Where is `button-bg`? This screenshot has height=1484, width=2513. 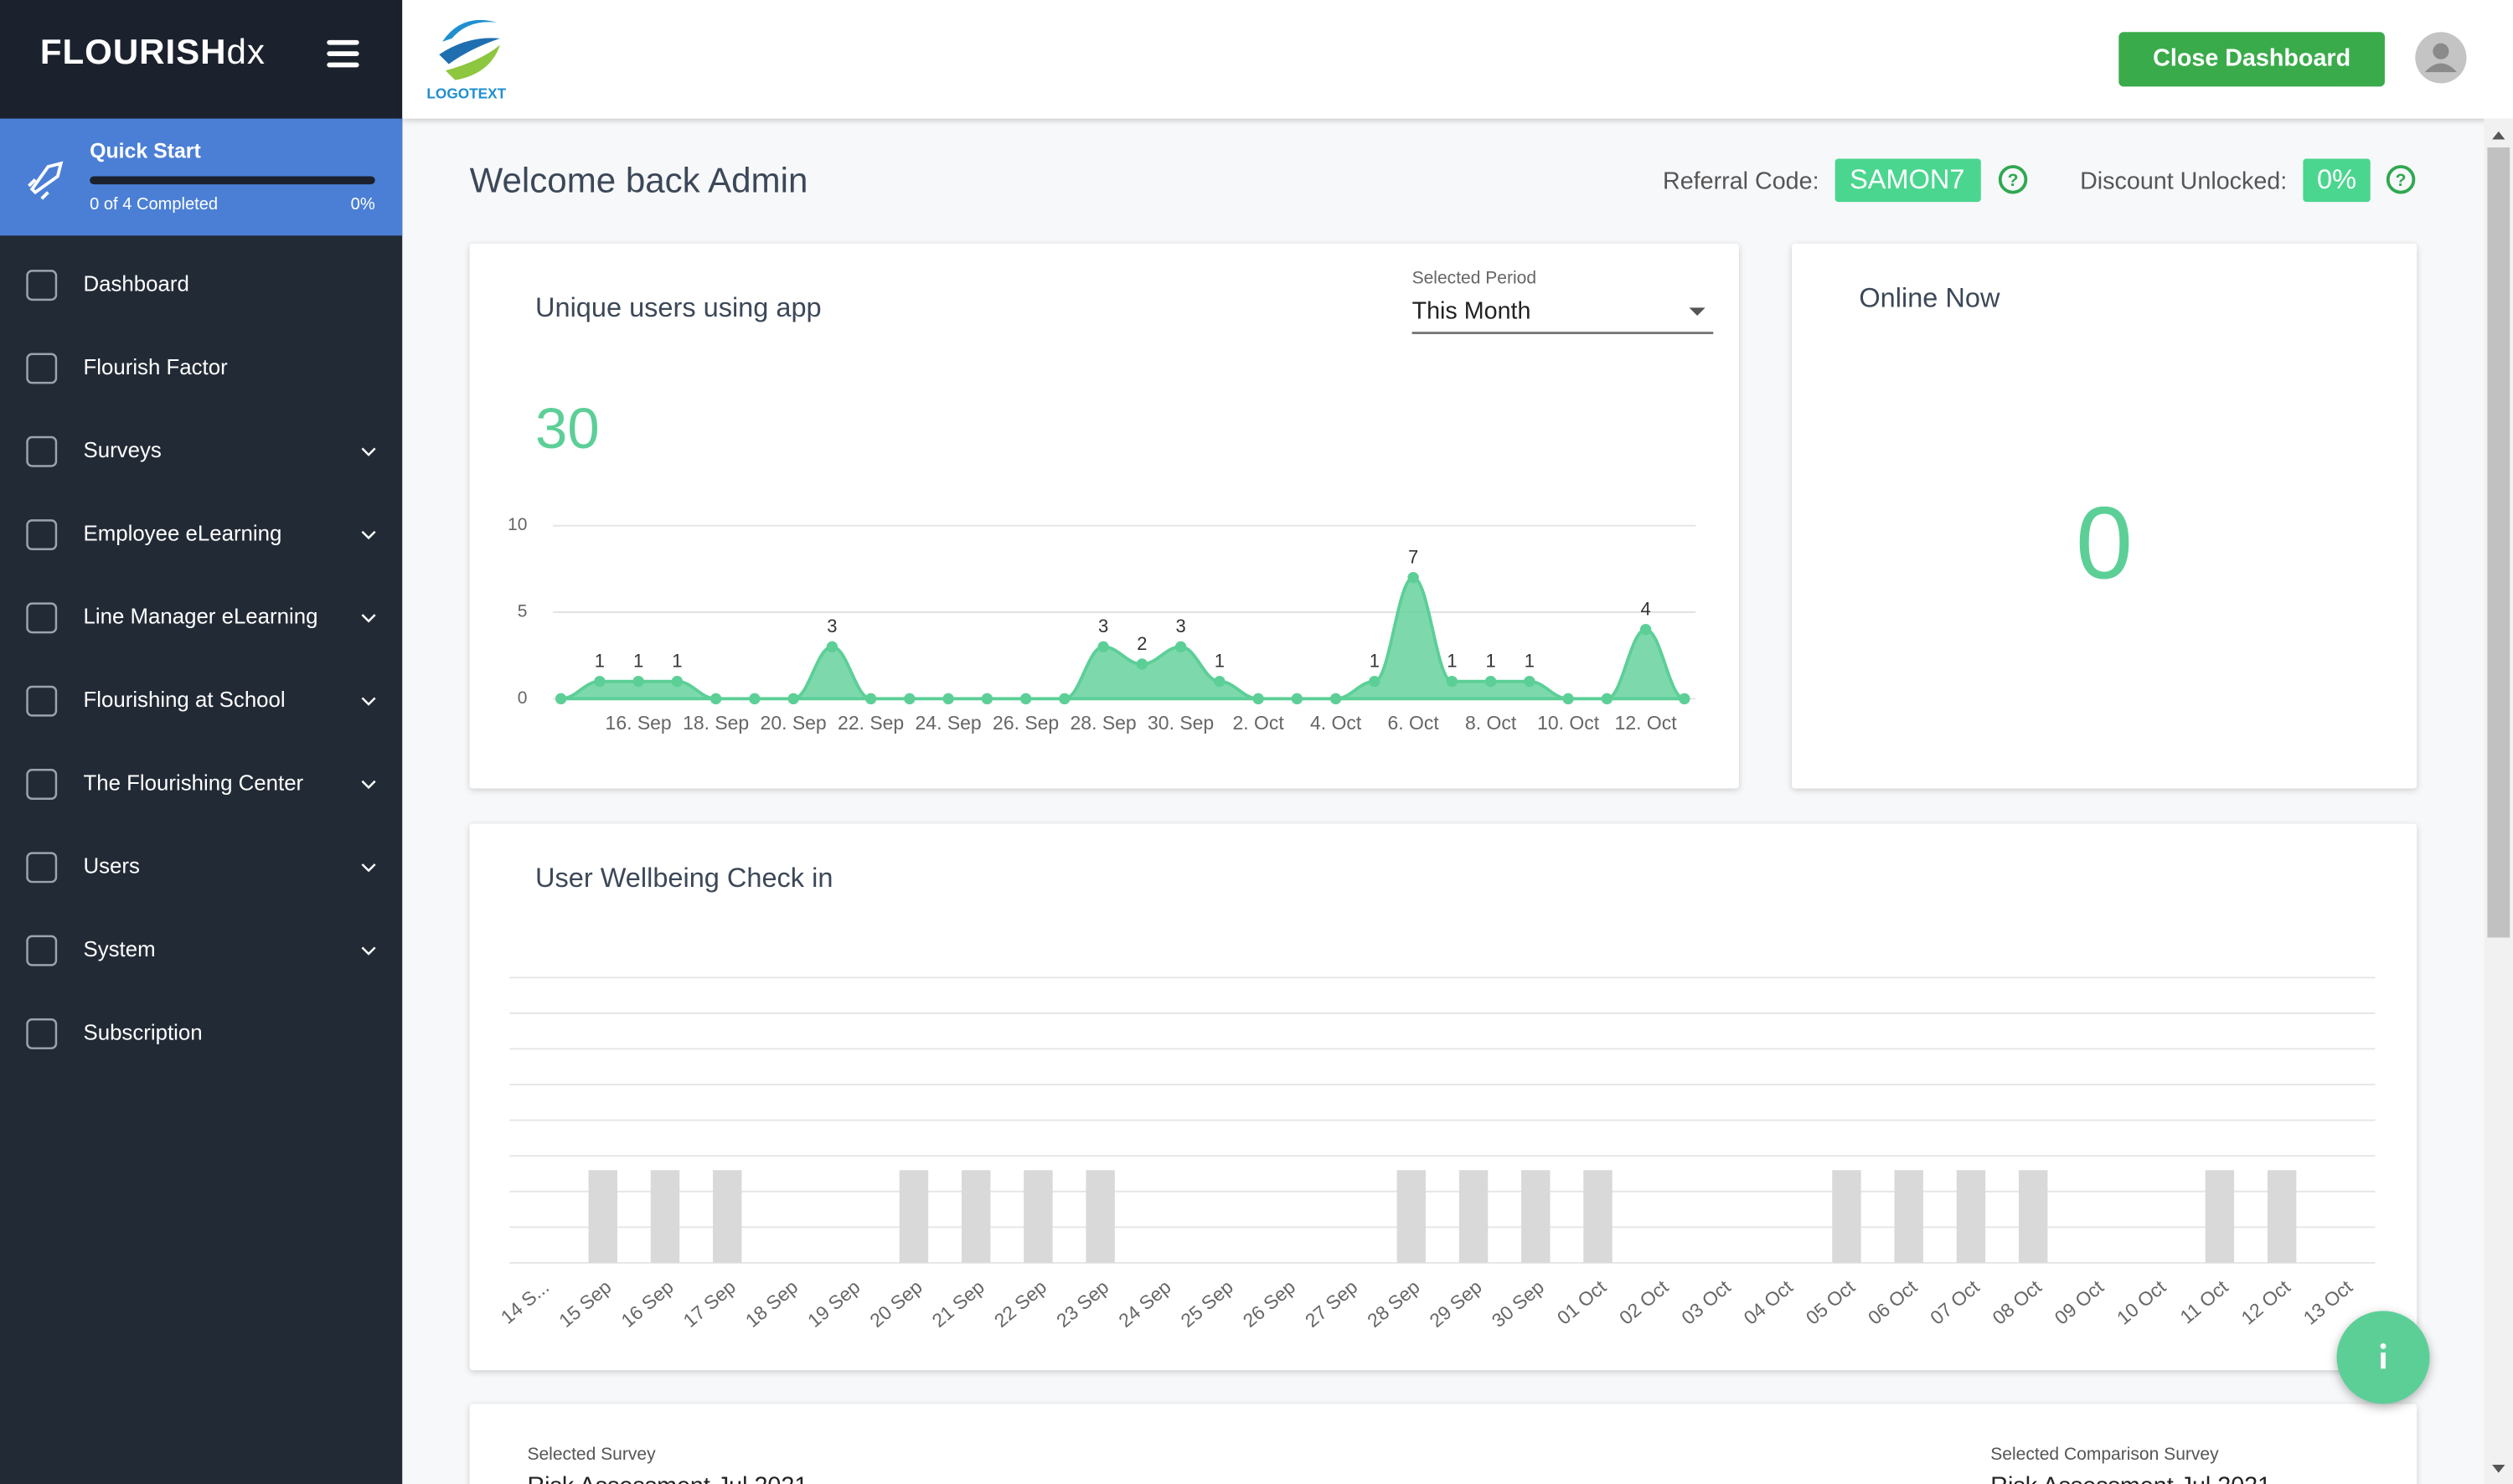 button-bg is located at coordinates (2251, 59).